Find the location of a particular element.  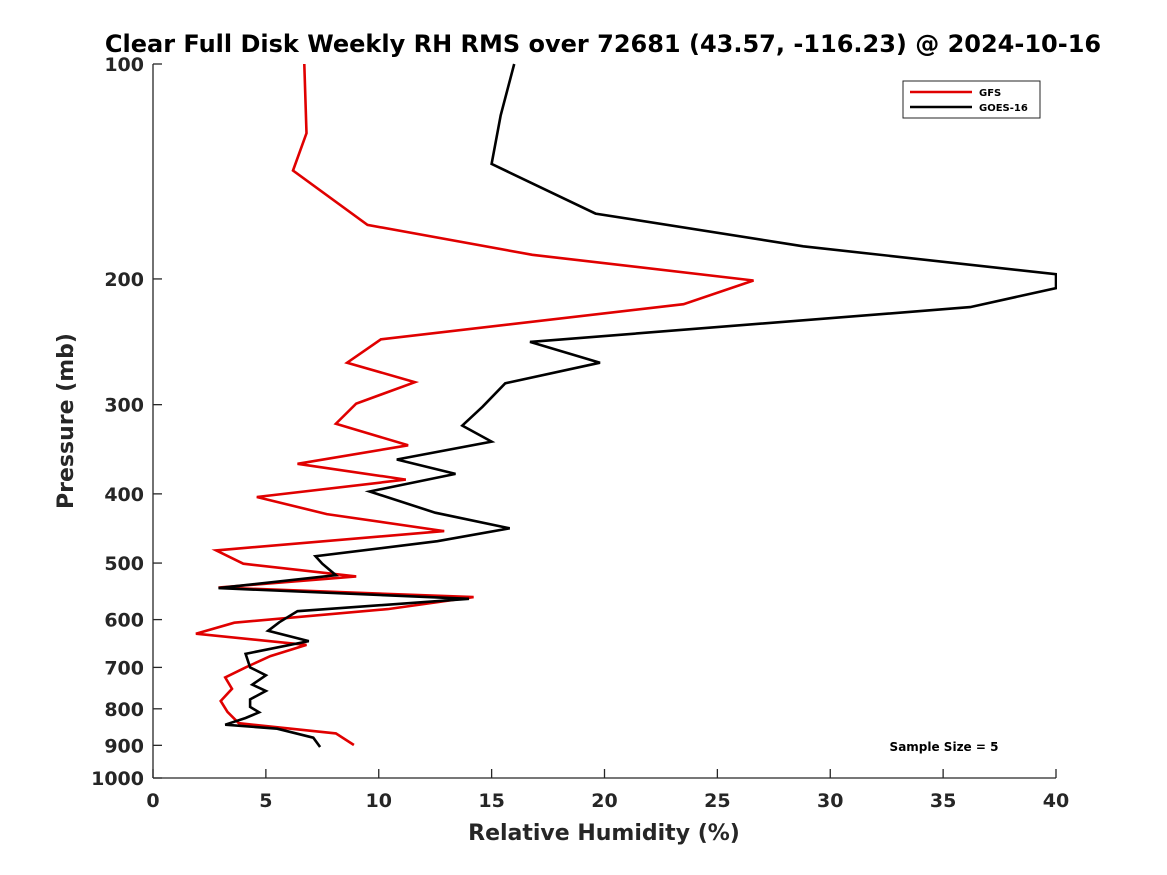

y-axis-label: Pressure (mb) is located at coordinates (66, 421).